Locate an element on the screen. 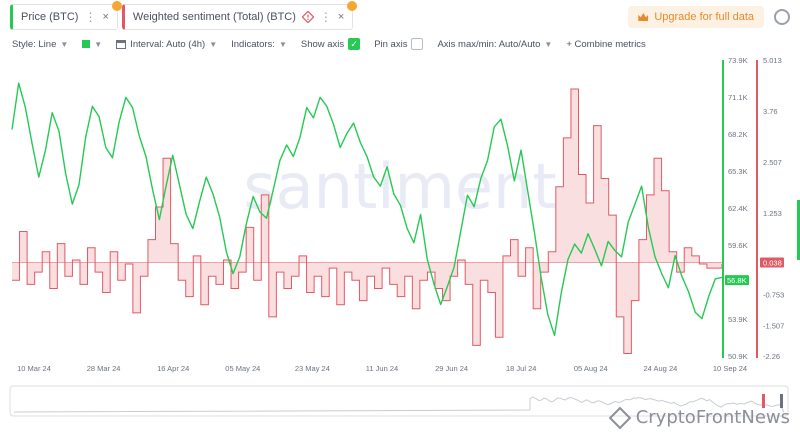 This screenshot has width=800, height=440. chip-label: Price (BTC) is located at coordinates (50, 17).